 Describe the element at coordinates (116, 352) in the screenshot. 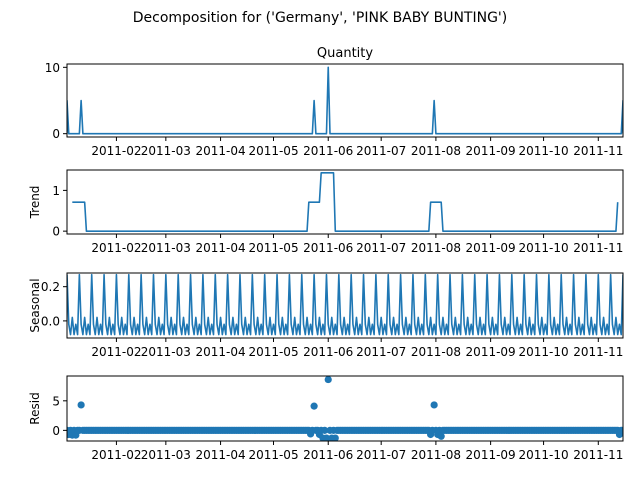

I see `seasonal-xtick-label: 2011-02` at that location.